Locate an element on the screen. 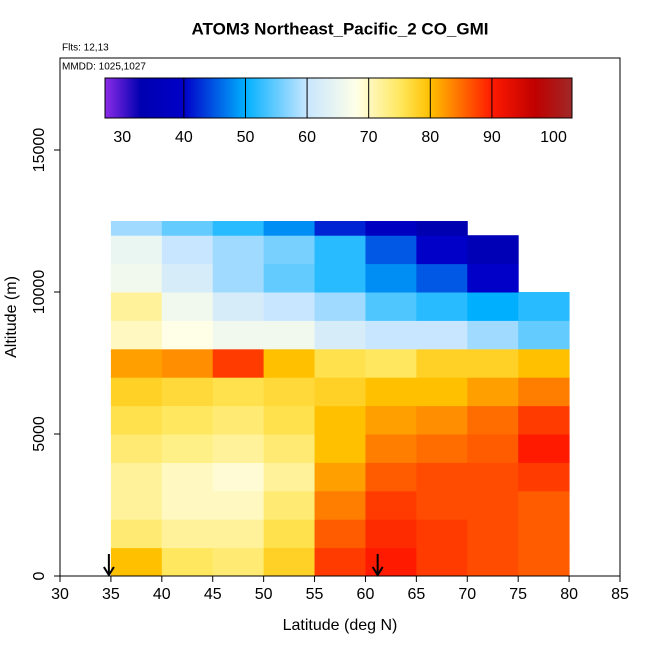 This screenshot has width=650, height=650. x-tick-label: 85 is located at coordinates (620, 594).